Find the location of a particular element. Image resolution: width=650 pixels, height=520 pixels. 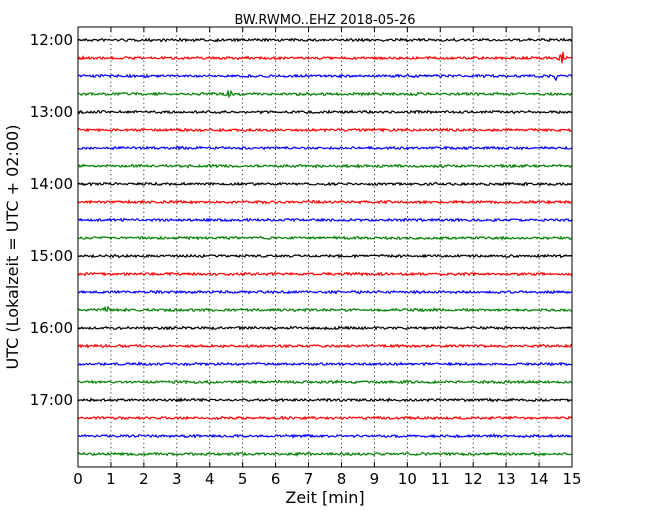

x-tick-label: 7 is located at coordinates (309, 479).